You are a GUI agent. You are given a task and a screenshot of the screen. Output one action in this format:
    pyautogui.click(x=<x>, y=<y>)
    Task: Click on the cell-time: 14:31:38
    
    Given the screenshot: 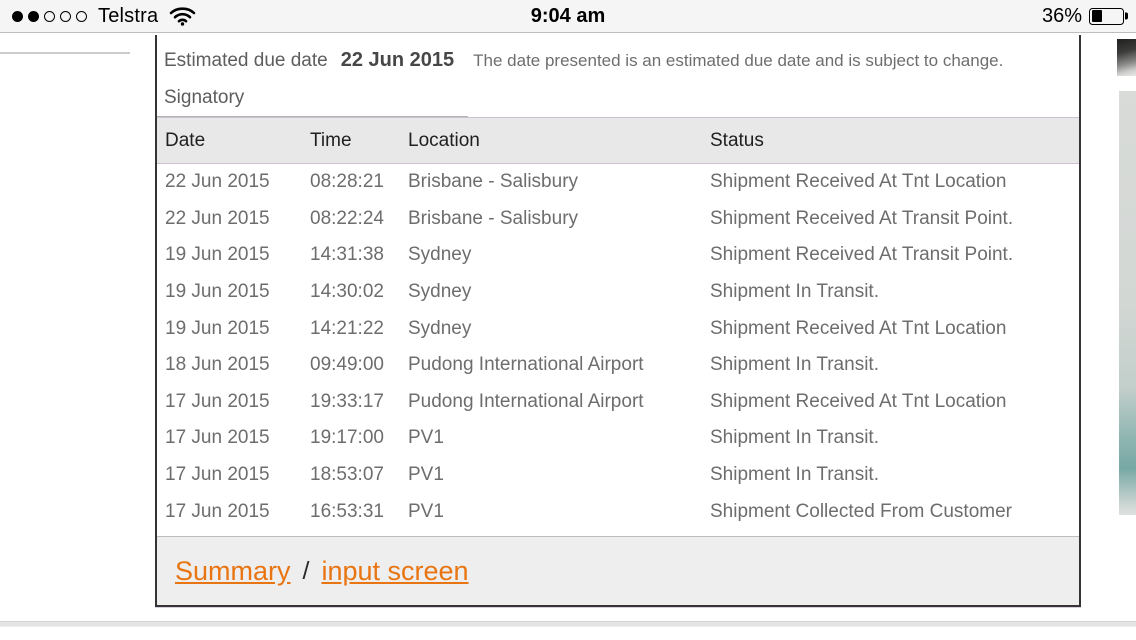 What is the action you would take?
    pyautogui.click(x=347, y=255)
    